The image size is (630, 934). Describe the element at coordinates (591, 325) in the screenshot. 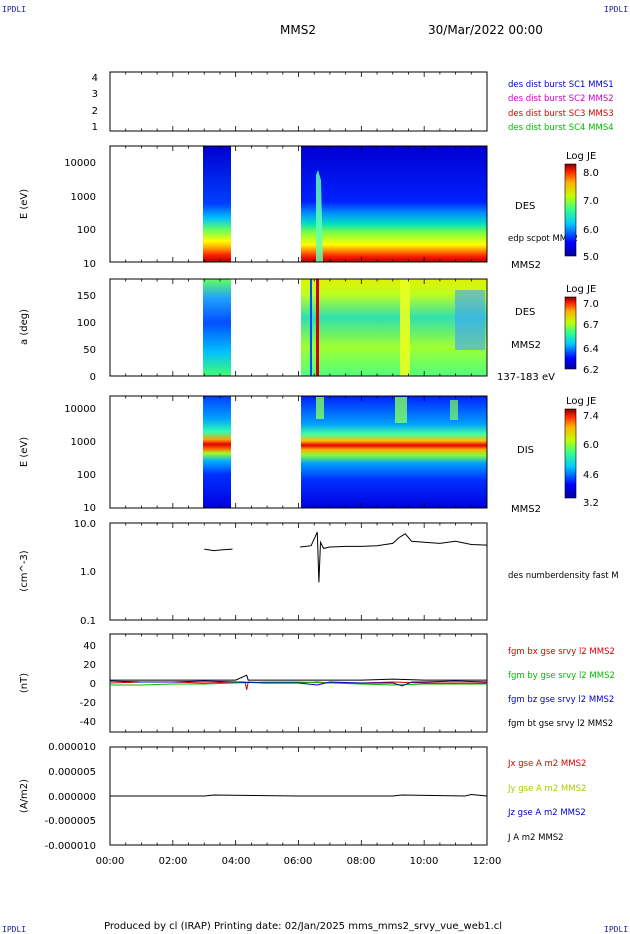

I see `des-pitch-cbar-tick: 6.7` at that location.